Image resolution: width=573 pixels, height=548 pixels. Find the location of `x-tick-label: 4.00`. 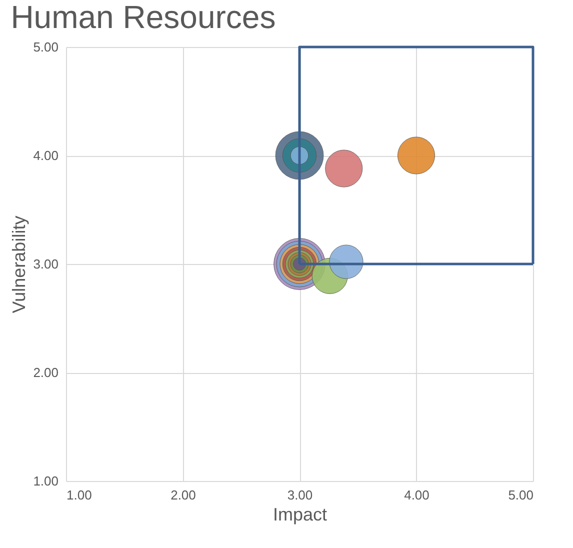

x-tick-label: 4.00 is located at coordinates (417, 495).